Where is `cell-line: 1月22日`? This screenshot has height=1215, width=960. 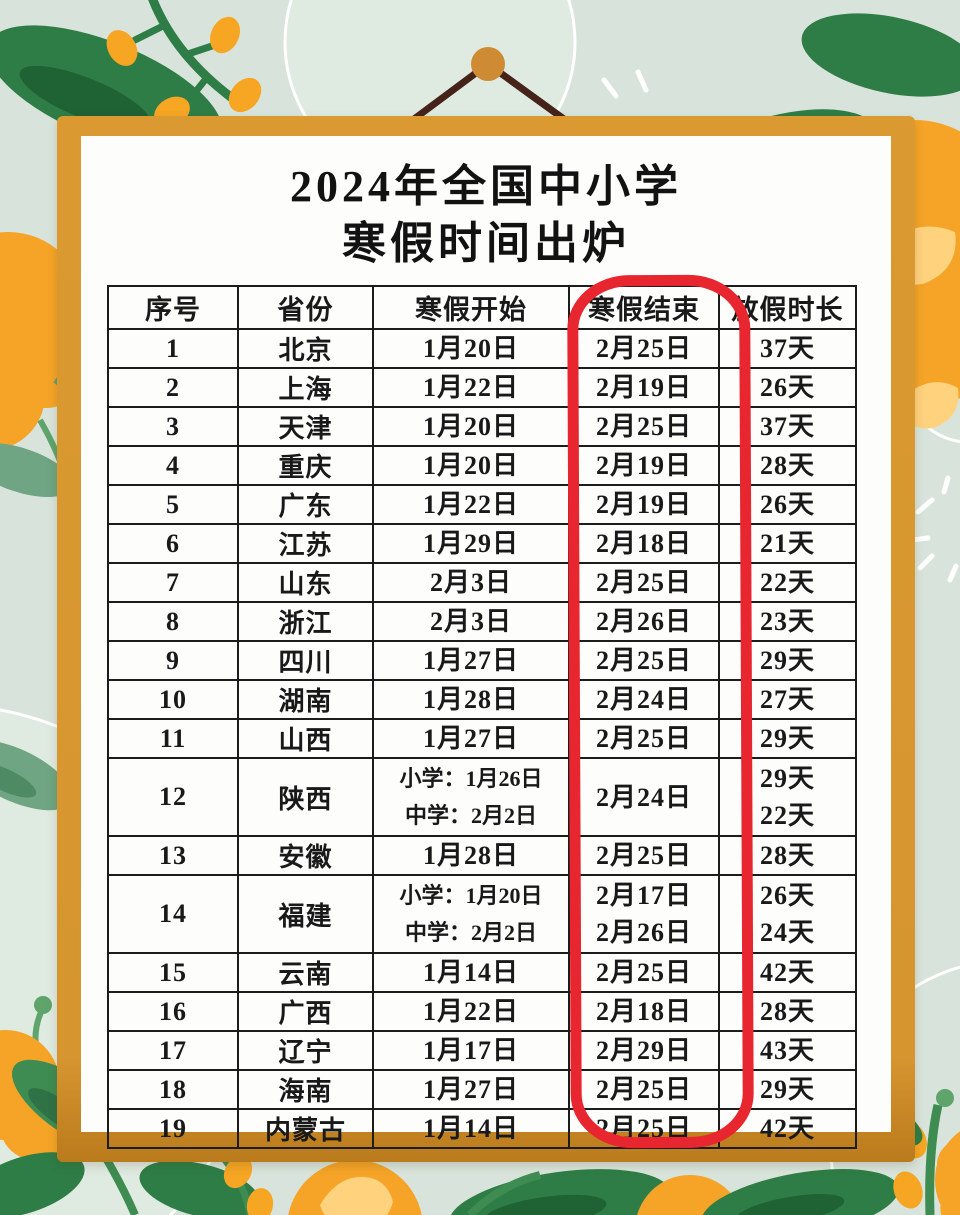 cell-line: 1月22日 is located at coordinates (470, 504).